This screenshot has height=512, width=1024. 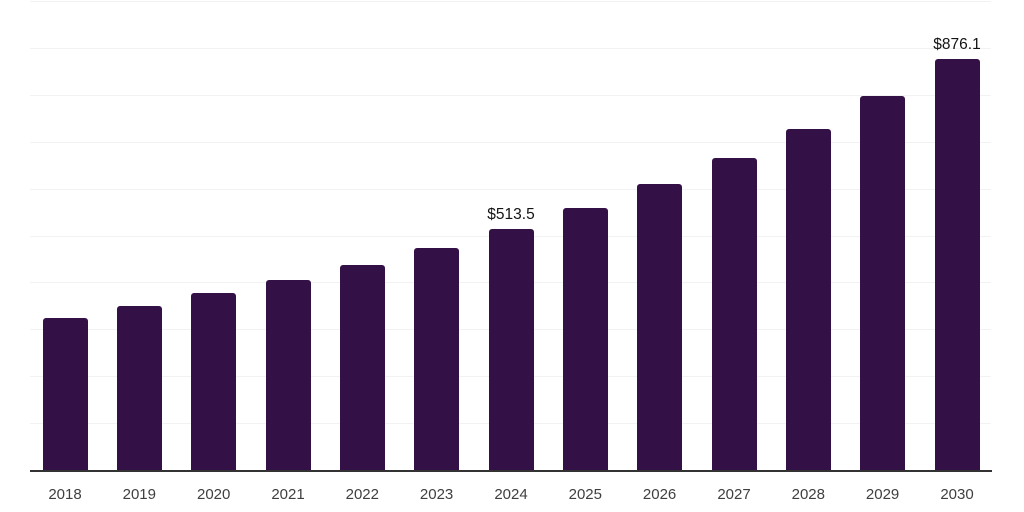 I want to click on bar-2030, so click(x=957, y=264).